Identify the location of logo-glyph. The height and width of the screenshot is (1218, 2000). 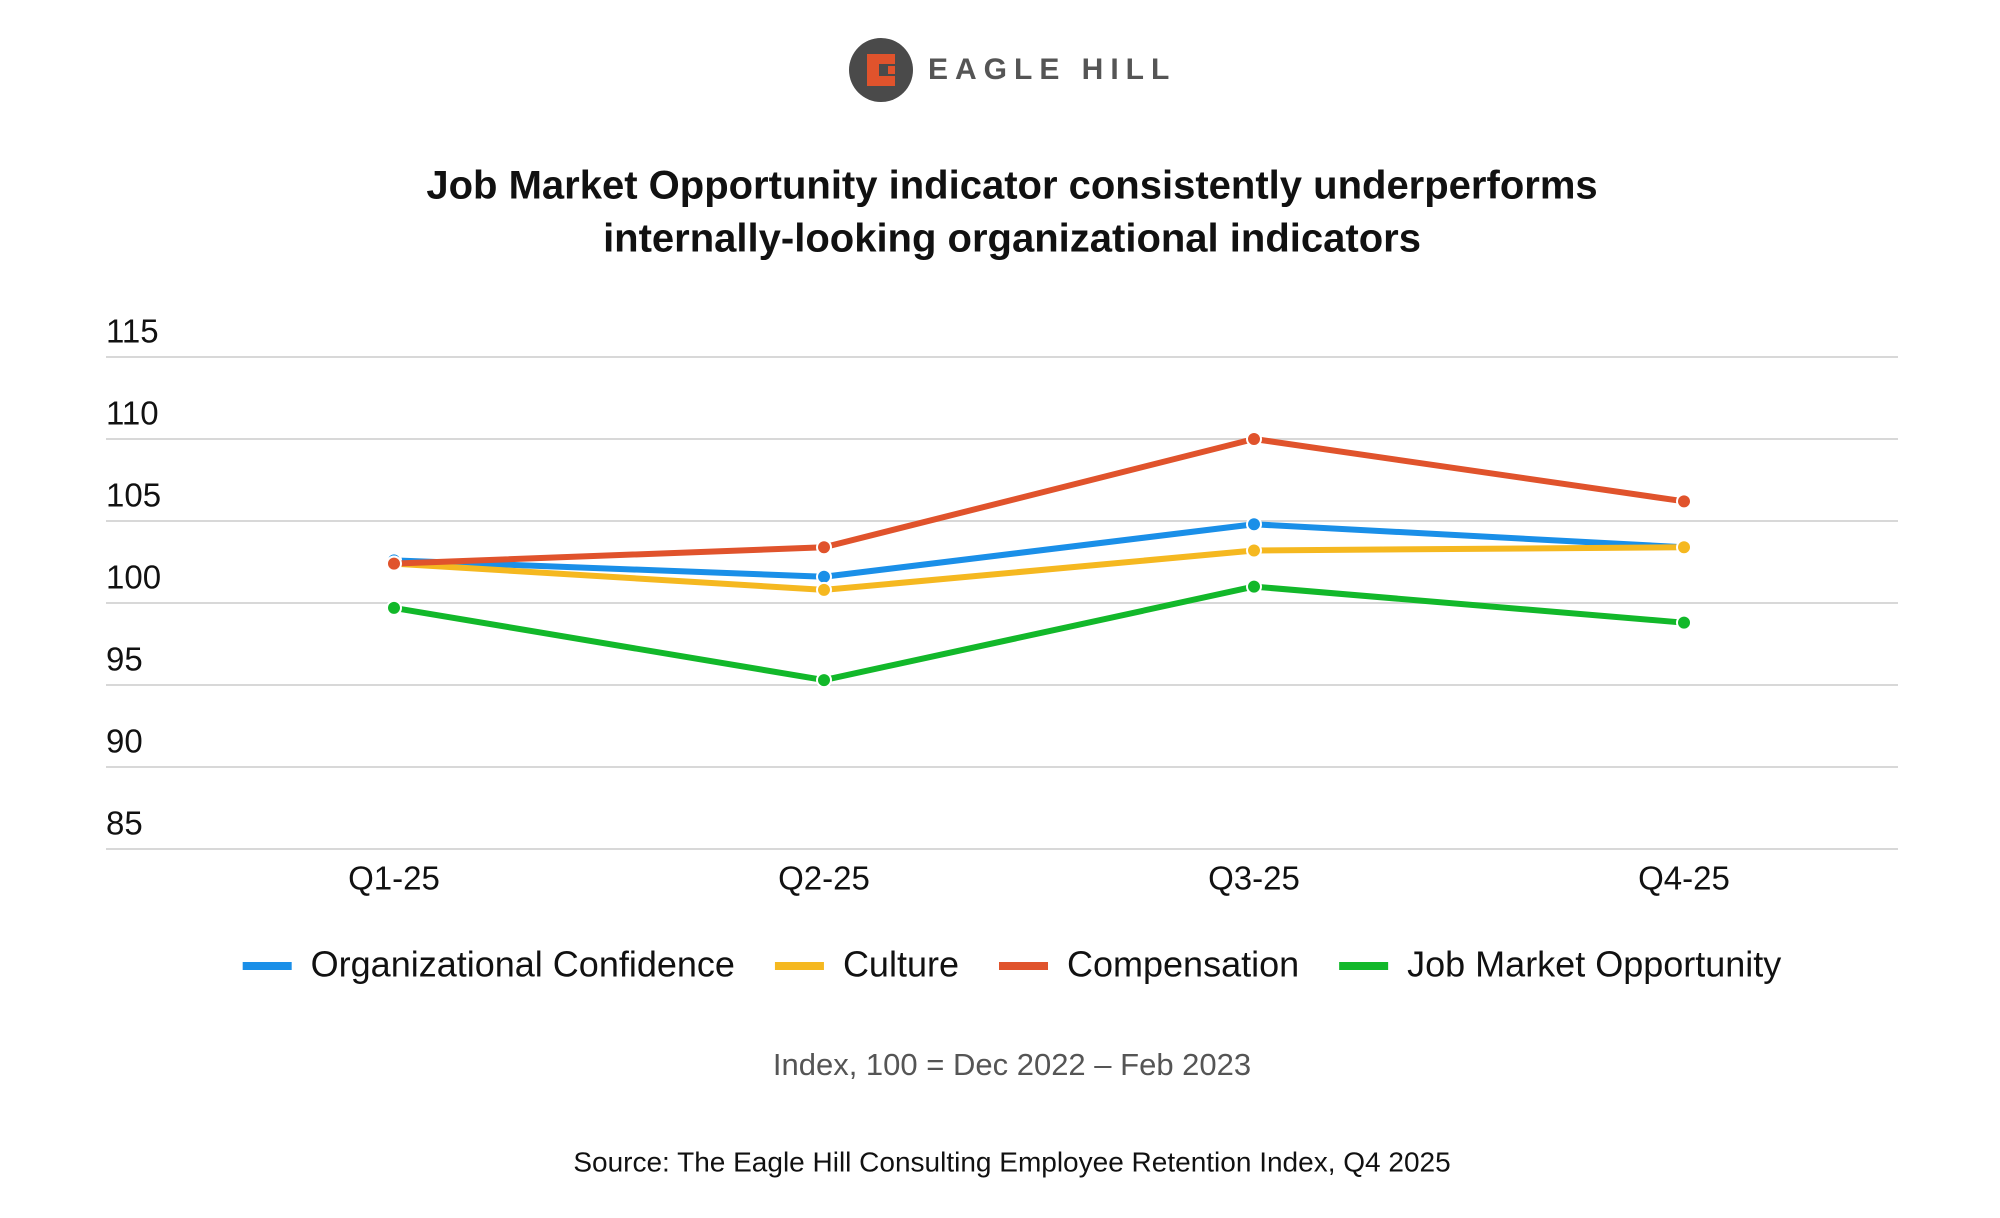
(881, 70).